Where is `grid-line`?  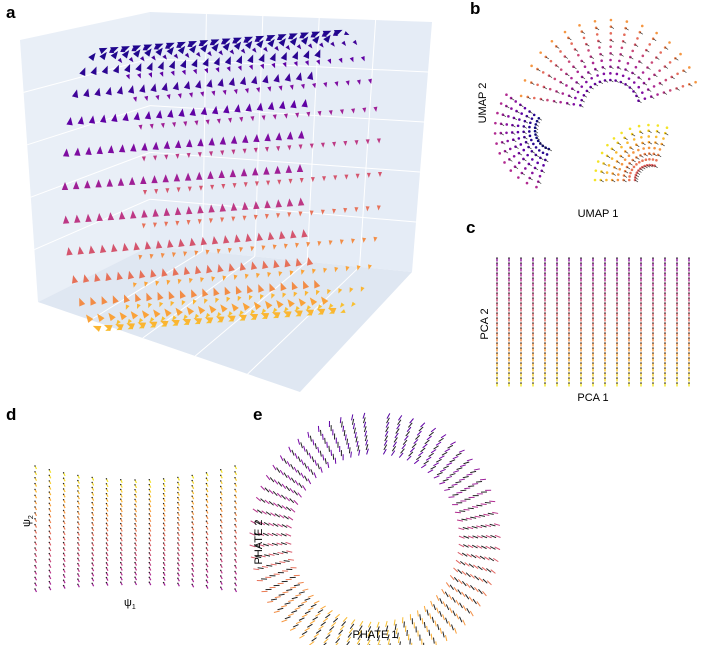 grid-line is located at coordinates (283, 210).